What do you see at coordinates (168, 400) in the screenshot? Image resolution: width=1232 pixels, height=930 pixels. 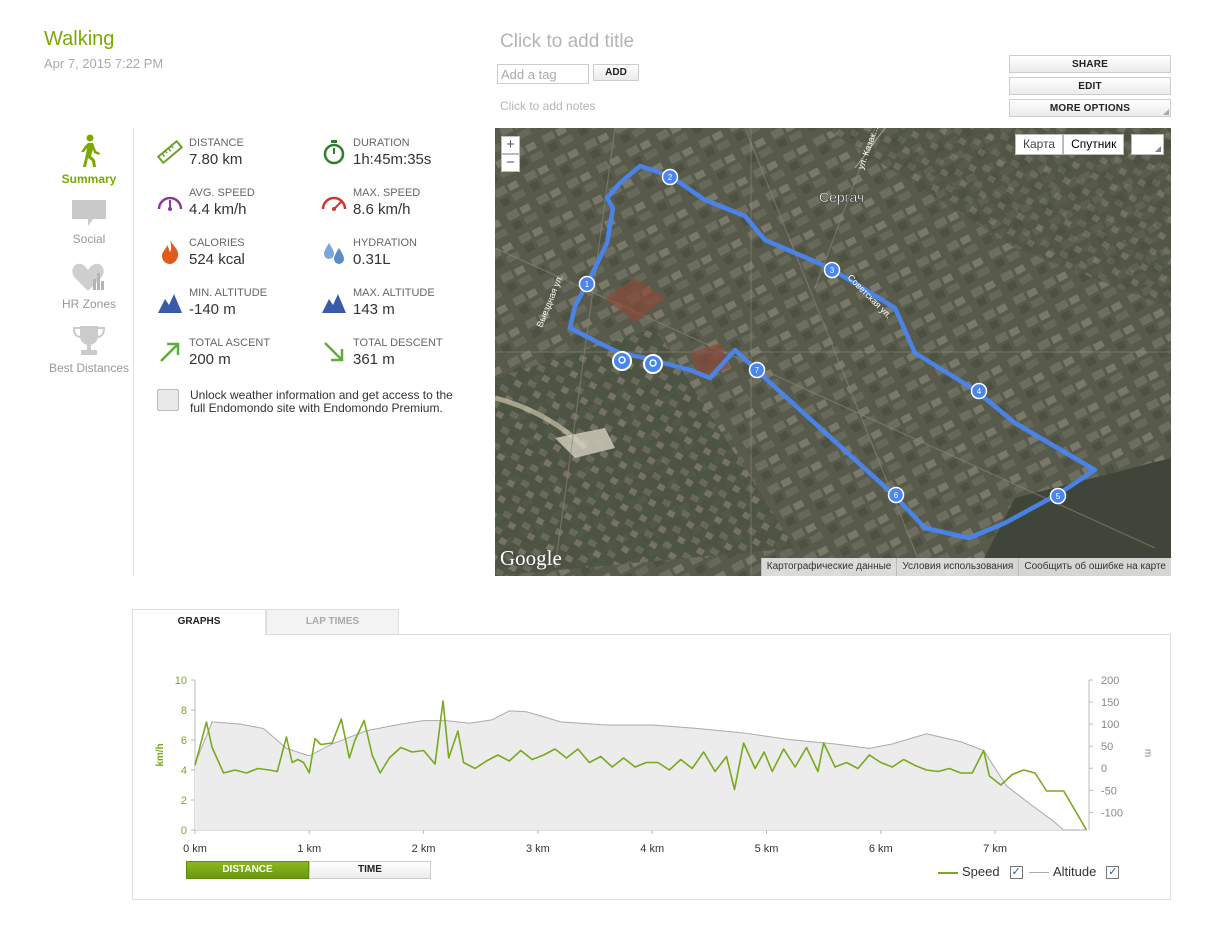 I see `weather-icon` at bounding box center [168, 400].